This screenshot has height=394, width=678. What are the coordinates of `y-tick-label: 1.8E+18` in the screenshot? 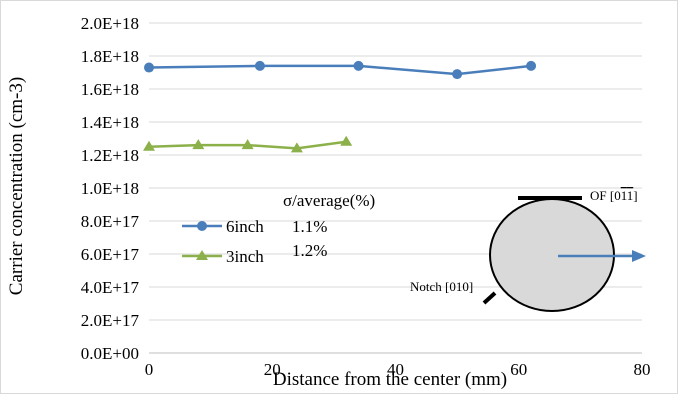 It's located at (110, 56).